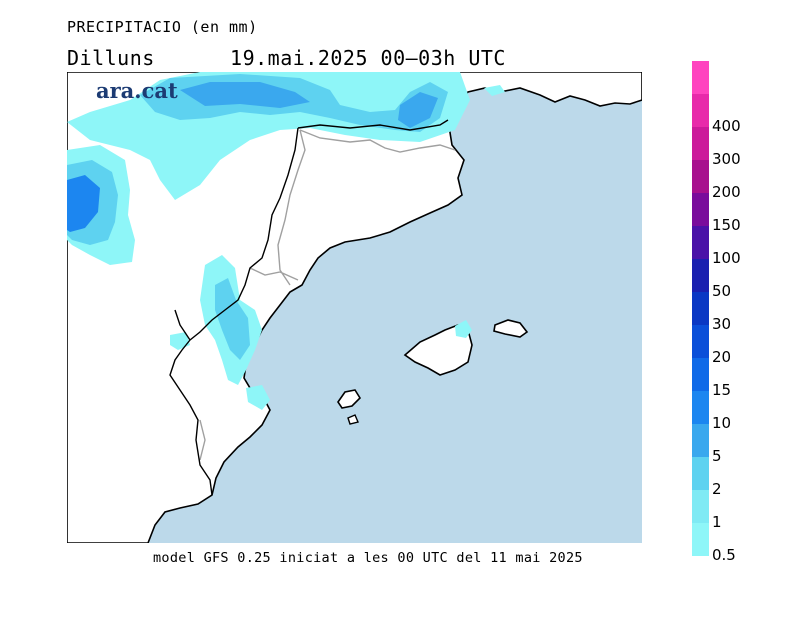  I want to click on legend-label: 2, so click(717, 489).